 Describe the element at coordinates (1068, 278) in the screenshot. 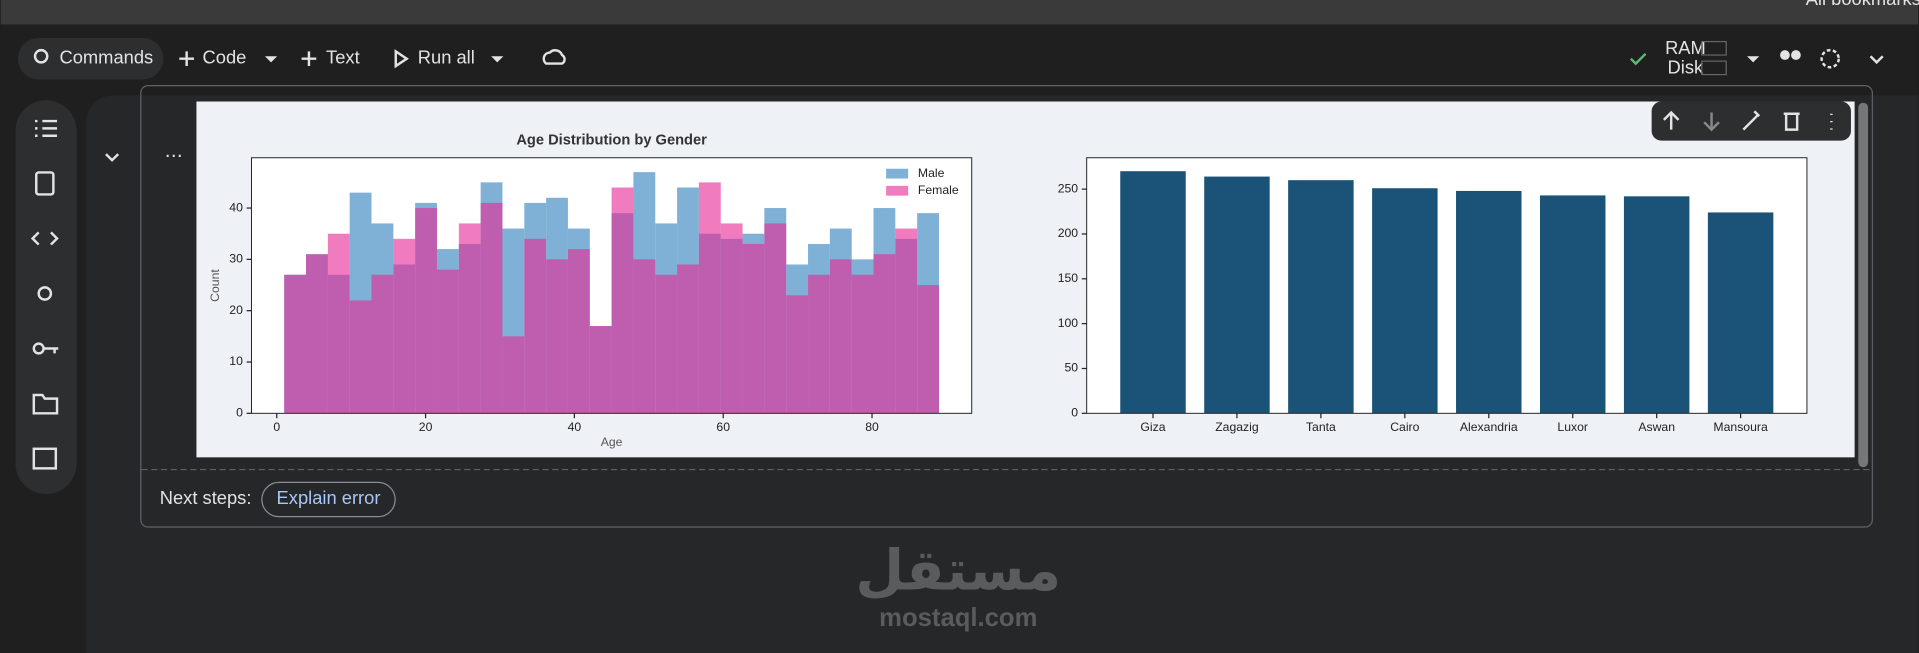

I see `y-tick-label: 150` at that location.